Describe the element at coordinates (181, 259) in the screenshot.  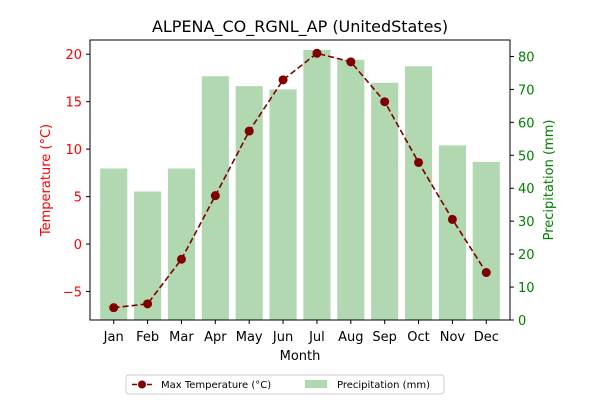
I see `temp-point-mar` at that location.